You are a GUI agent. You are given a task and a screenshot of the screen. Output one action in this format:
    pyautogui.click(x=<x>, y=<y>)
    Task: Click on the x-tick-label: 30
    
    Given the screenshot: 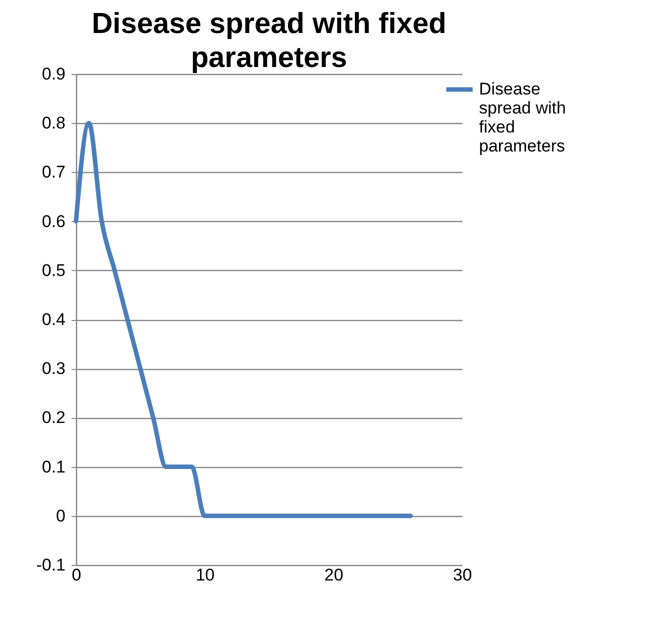 What is the action you would take?
    pyautogui.click(x=462, y=575)
    